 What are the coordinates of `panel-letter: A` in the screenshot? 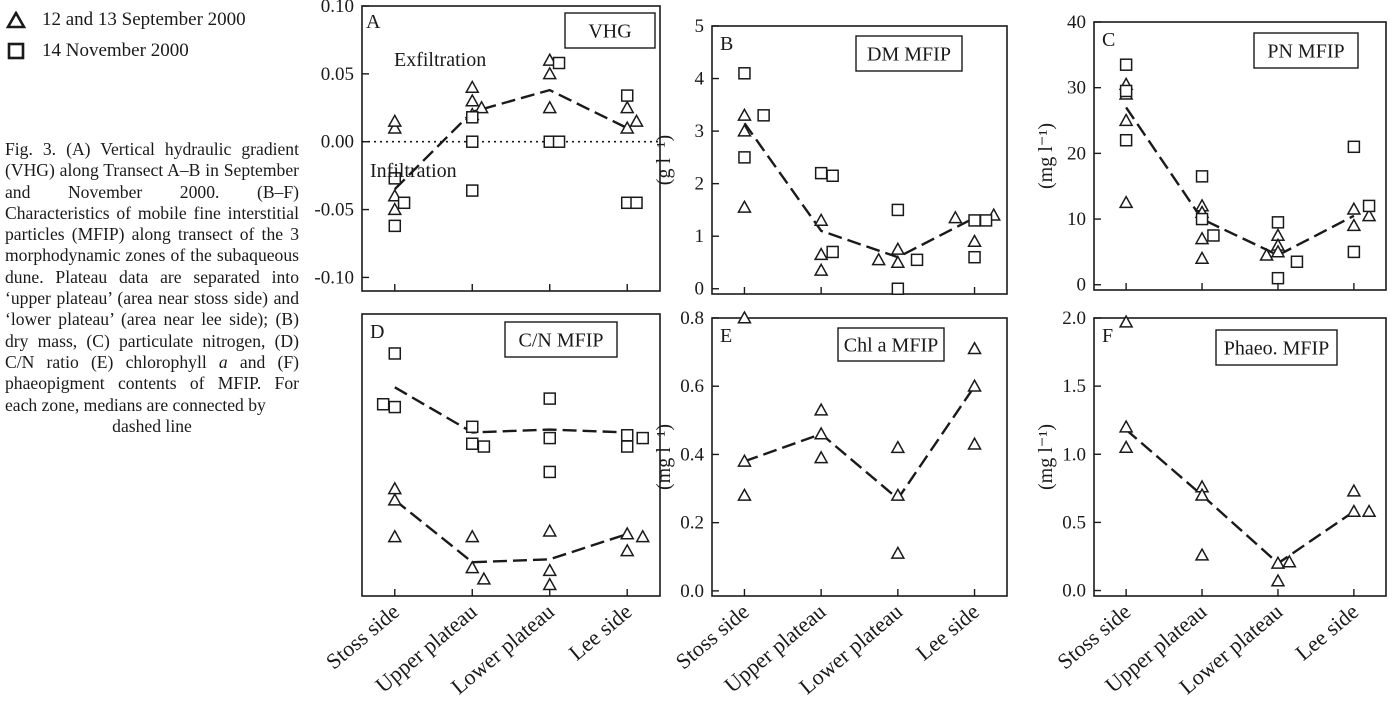 It's located at (373, 22).